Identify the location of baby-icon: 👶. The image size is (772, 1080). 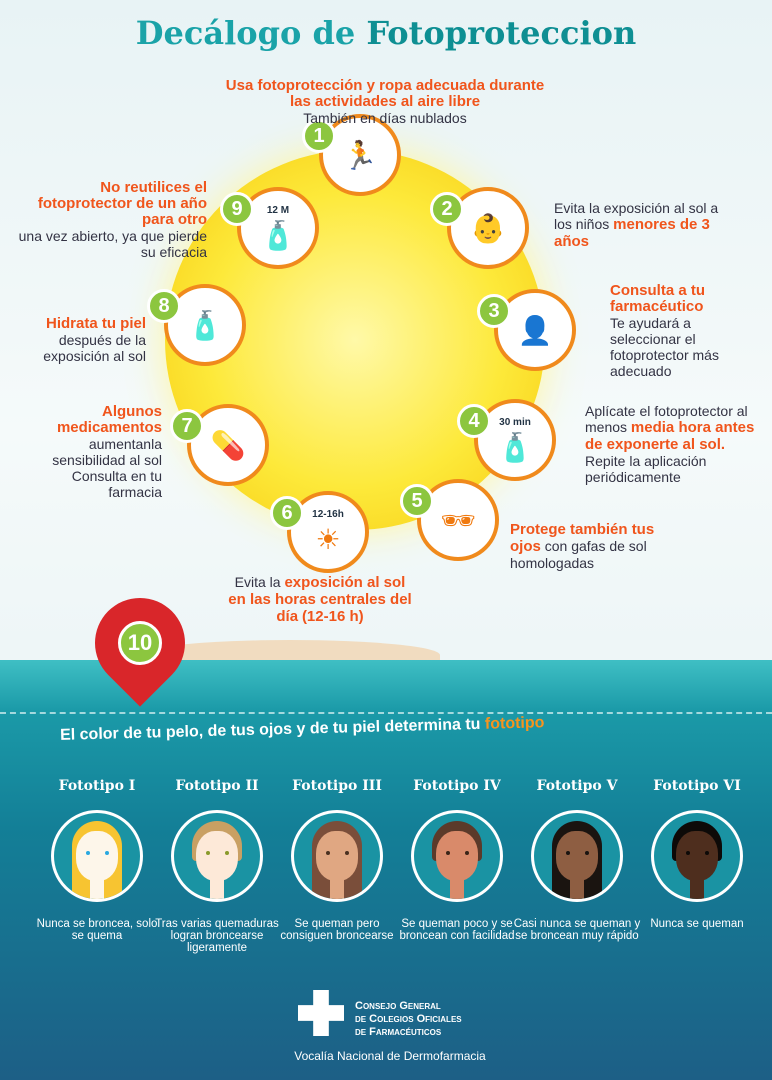
(488, 228).